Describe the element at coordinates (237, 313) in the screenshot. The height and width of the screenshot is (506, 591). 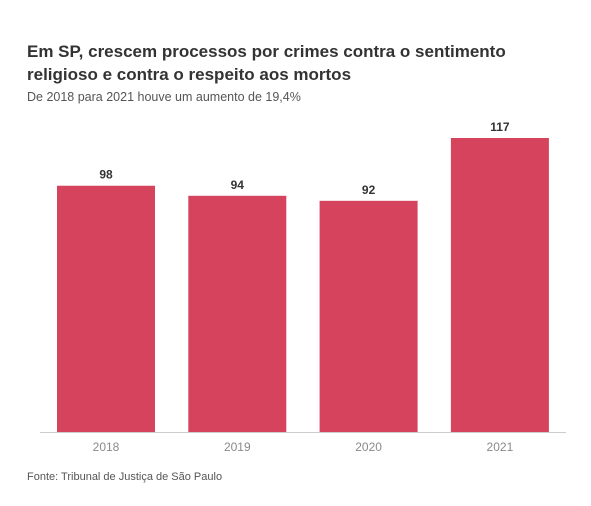
I see `bar-2019` at that location.